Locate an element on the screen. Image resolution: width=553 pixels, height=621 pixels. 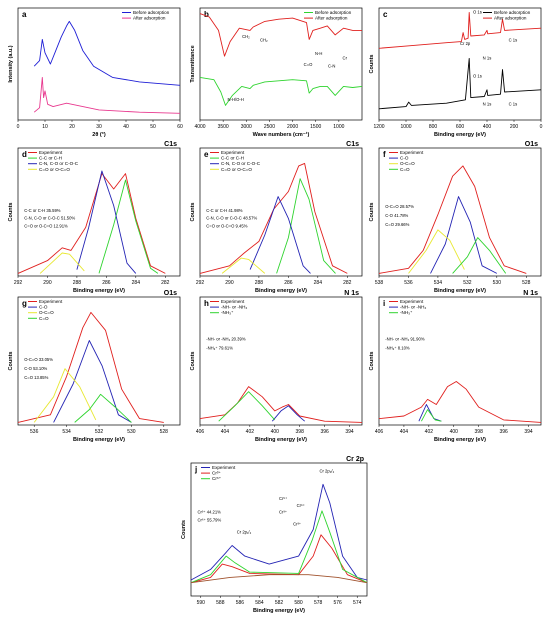
legend-label: C-N, C-O or C-O-C is located at coordinates (241, 163).